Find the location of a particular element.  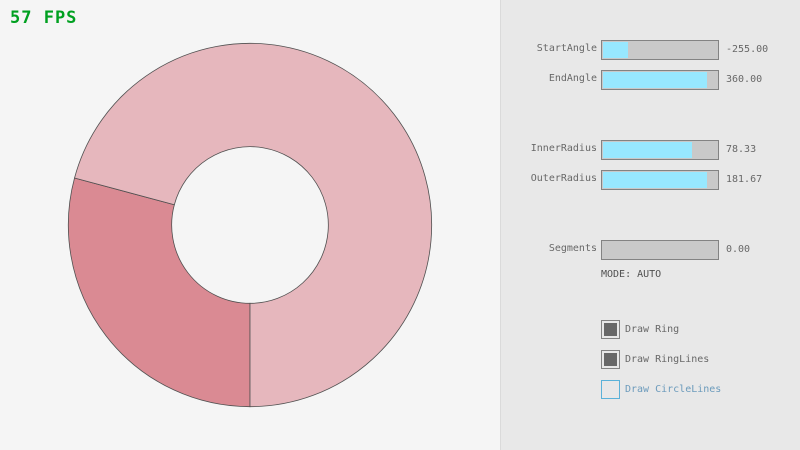

slider-inner-radius: InnerRadius 78.33 is located at coordinates (650, 150).